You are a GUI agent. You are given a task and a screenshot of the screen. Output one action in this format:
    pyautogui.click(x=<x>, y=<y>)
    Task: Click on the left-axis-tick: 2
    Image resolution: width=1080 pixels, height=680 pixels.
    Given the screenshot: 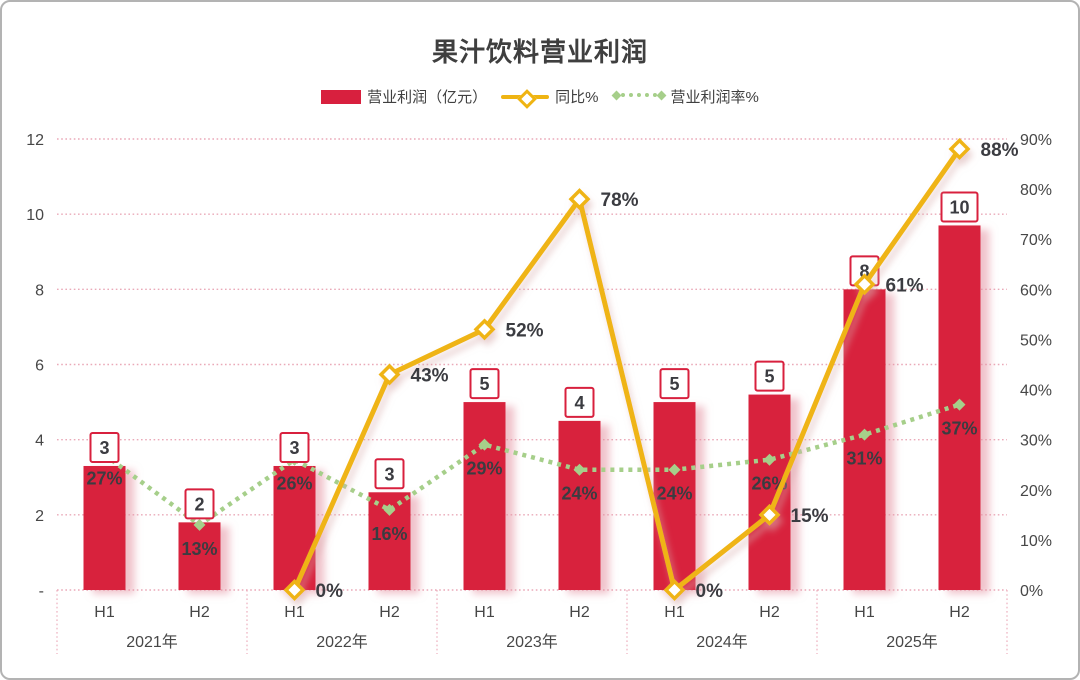 What is the action you would take?
    pyautogui.click(x=39, y=516)
    